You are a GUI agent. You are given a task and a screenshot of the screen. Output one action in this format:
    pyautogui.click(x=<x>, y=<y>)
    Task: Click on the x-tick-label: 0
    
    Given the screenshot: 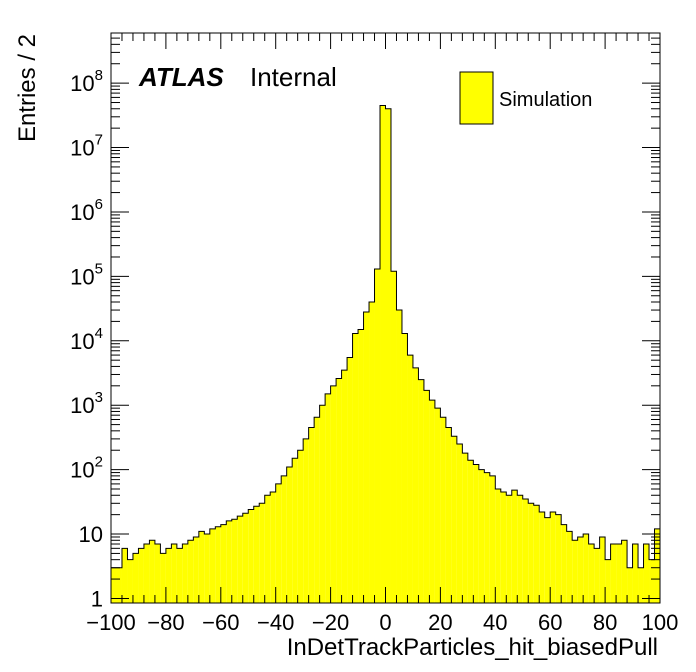 What is the action you would take?
    pyautogui.click(x=385, y=622)
    